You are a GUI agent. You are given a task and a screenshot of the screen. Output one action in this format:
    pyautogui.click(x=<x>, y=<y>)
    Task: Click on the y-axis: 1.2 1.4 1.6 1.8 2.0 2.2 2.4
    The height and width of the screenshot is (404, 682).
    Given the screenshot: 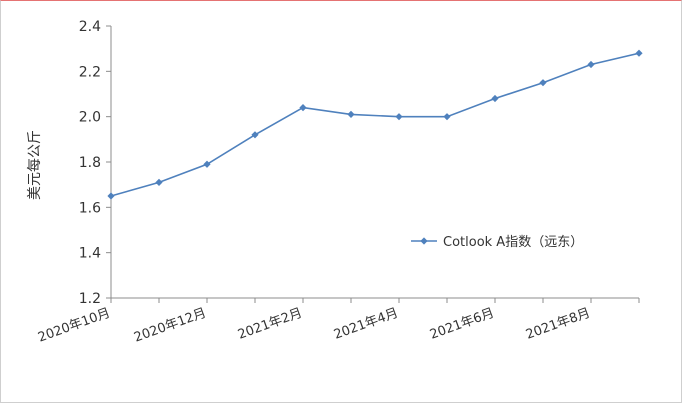 What is the action you would take?
    pyautogui.click(x=95, y=163)
    